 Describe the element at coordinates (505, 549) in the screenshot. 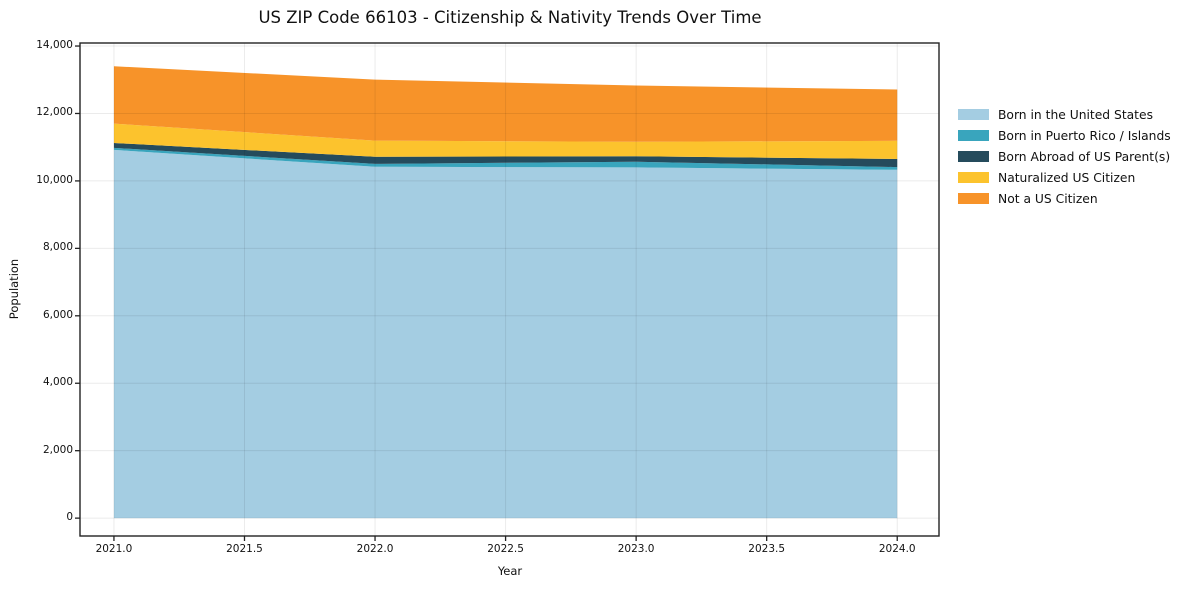

I see `xtick-label: 2022.5` at that location.